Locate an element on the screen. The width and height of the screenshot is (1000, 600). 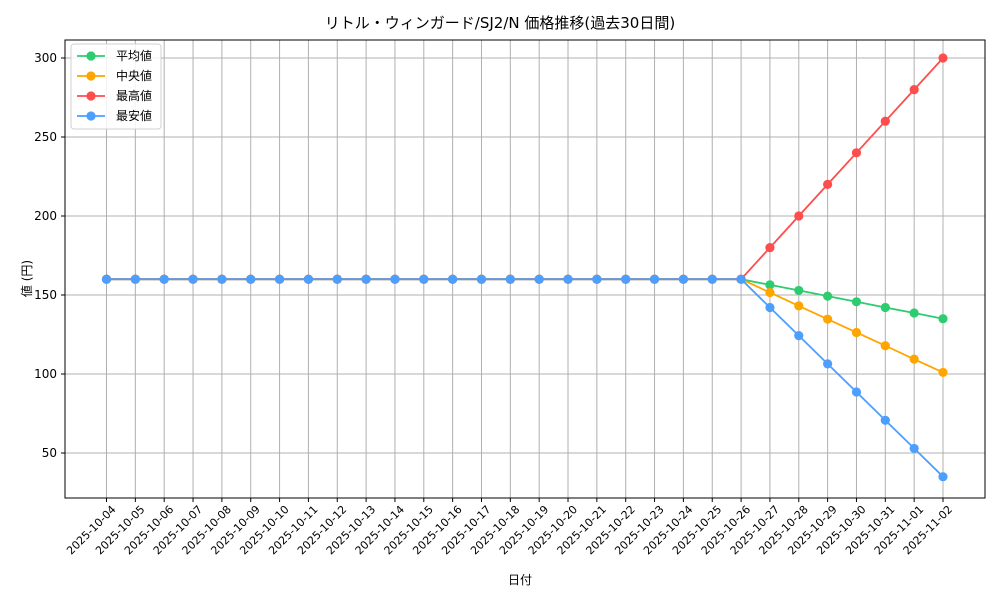
legend-label: 中央値 is located at coordinates (134, 75).